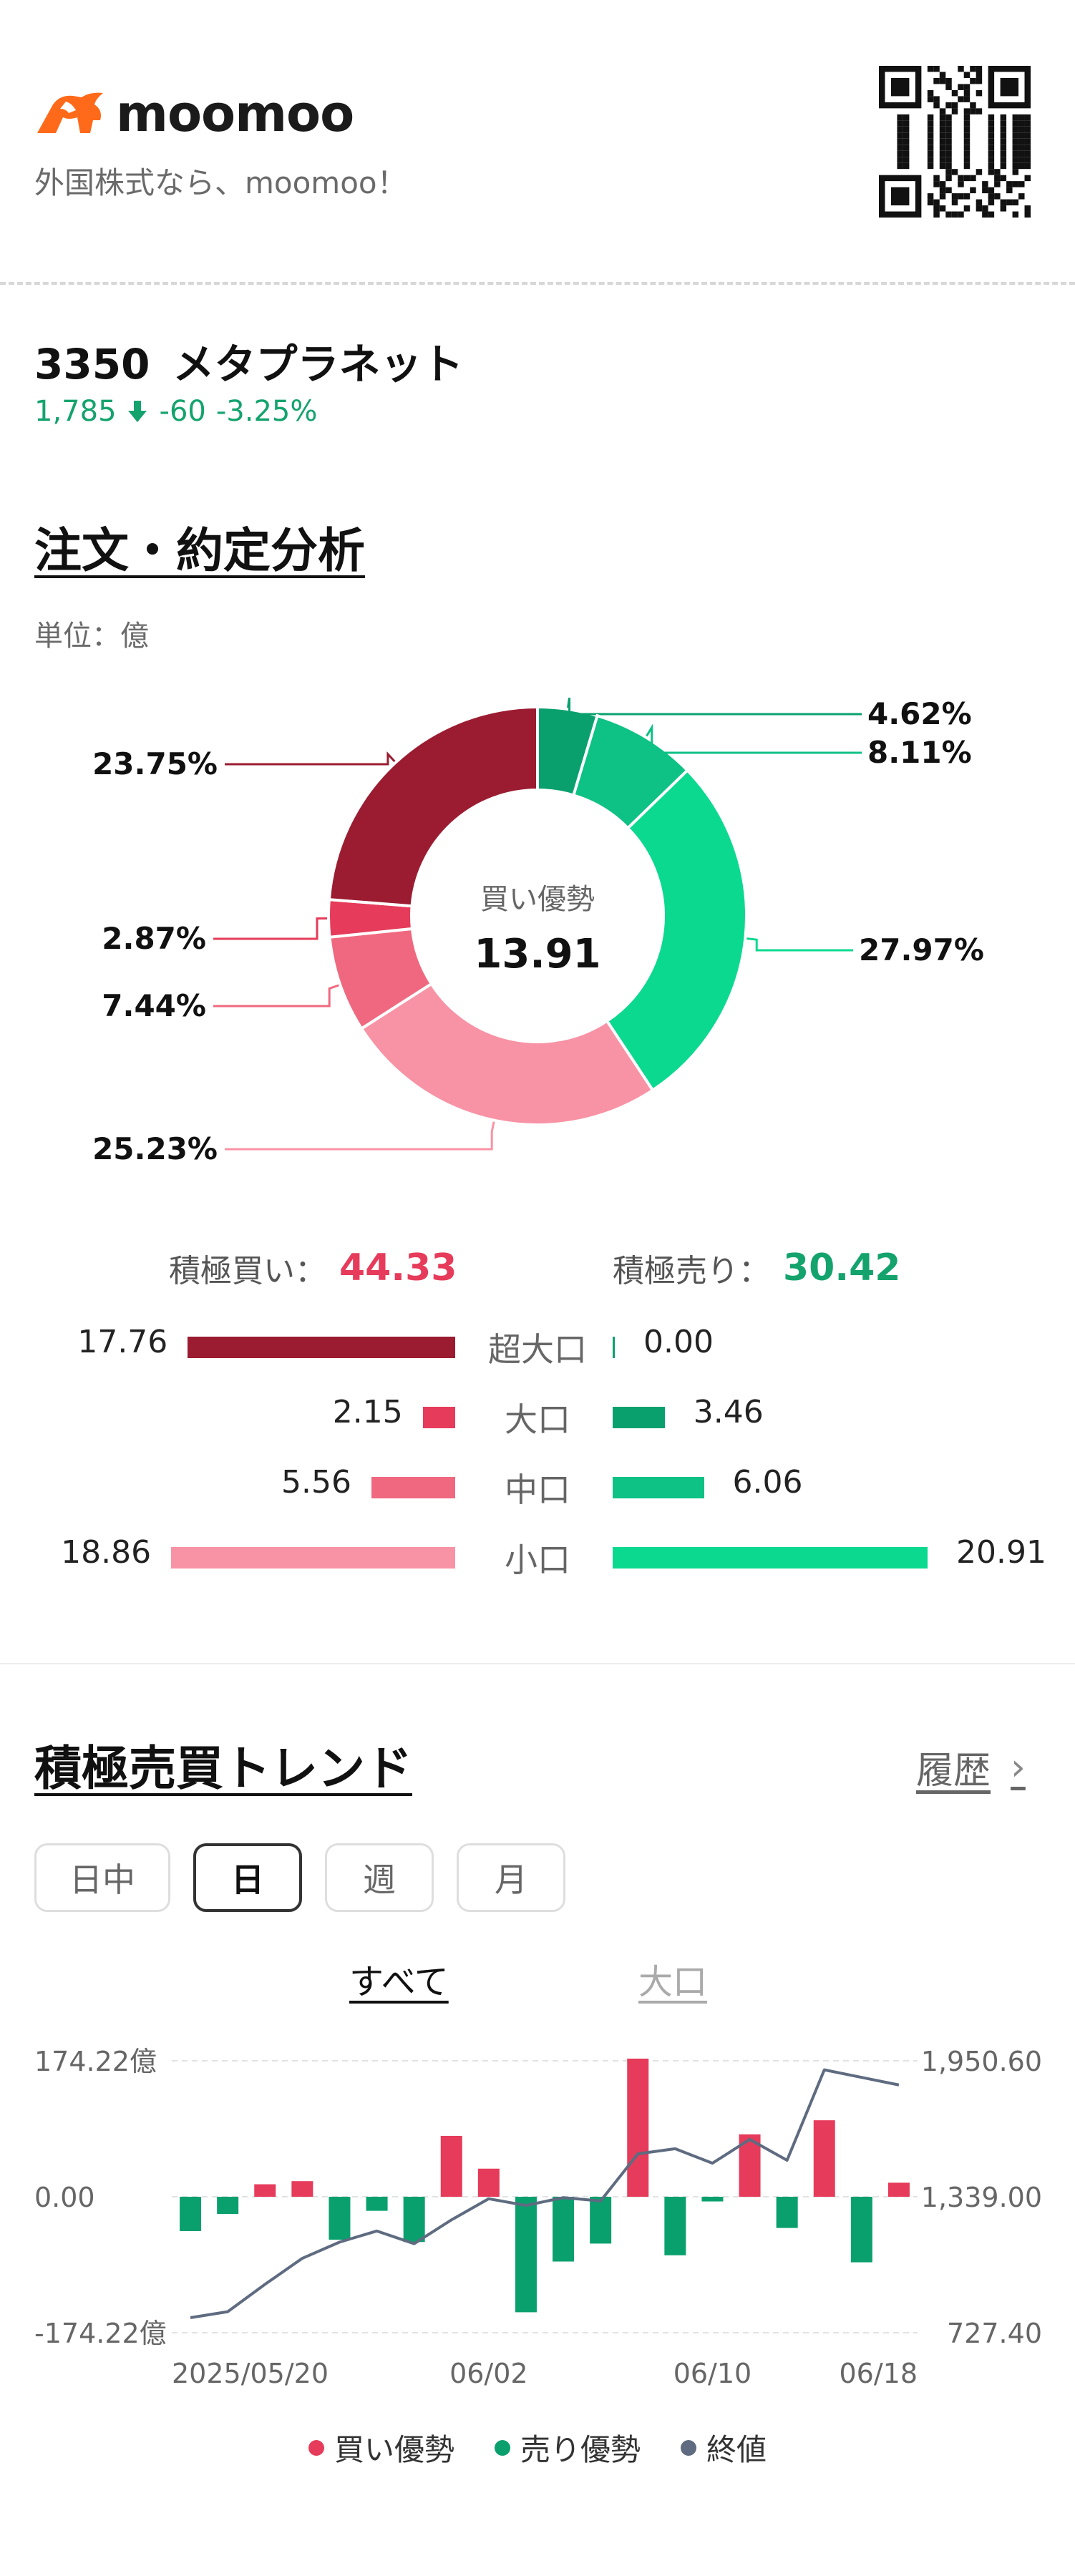 The height and width of the screenshot is (2576, 1075). Describe the element at coordinates (537, 1663) in the screenshot. I see `section-divider` at that location.